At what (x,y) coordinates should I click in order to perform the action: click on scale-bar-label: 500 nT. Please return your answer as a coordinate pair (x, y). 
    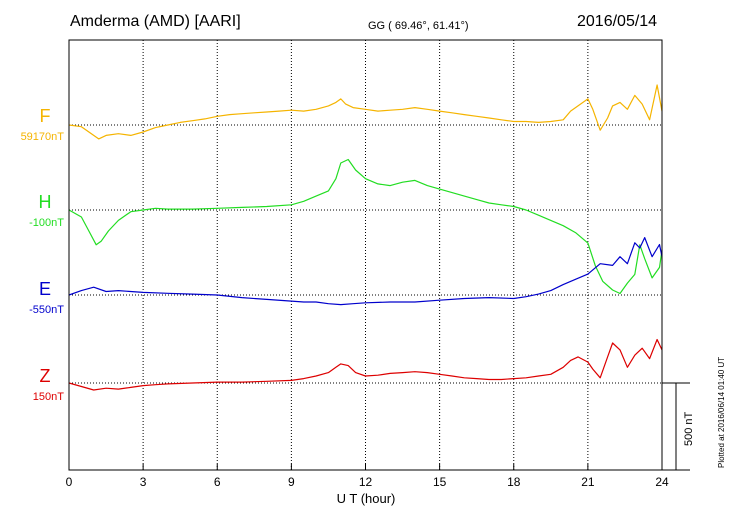
    Looking at the image, I should click on (689, 428).